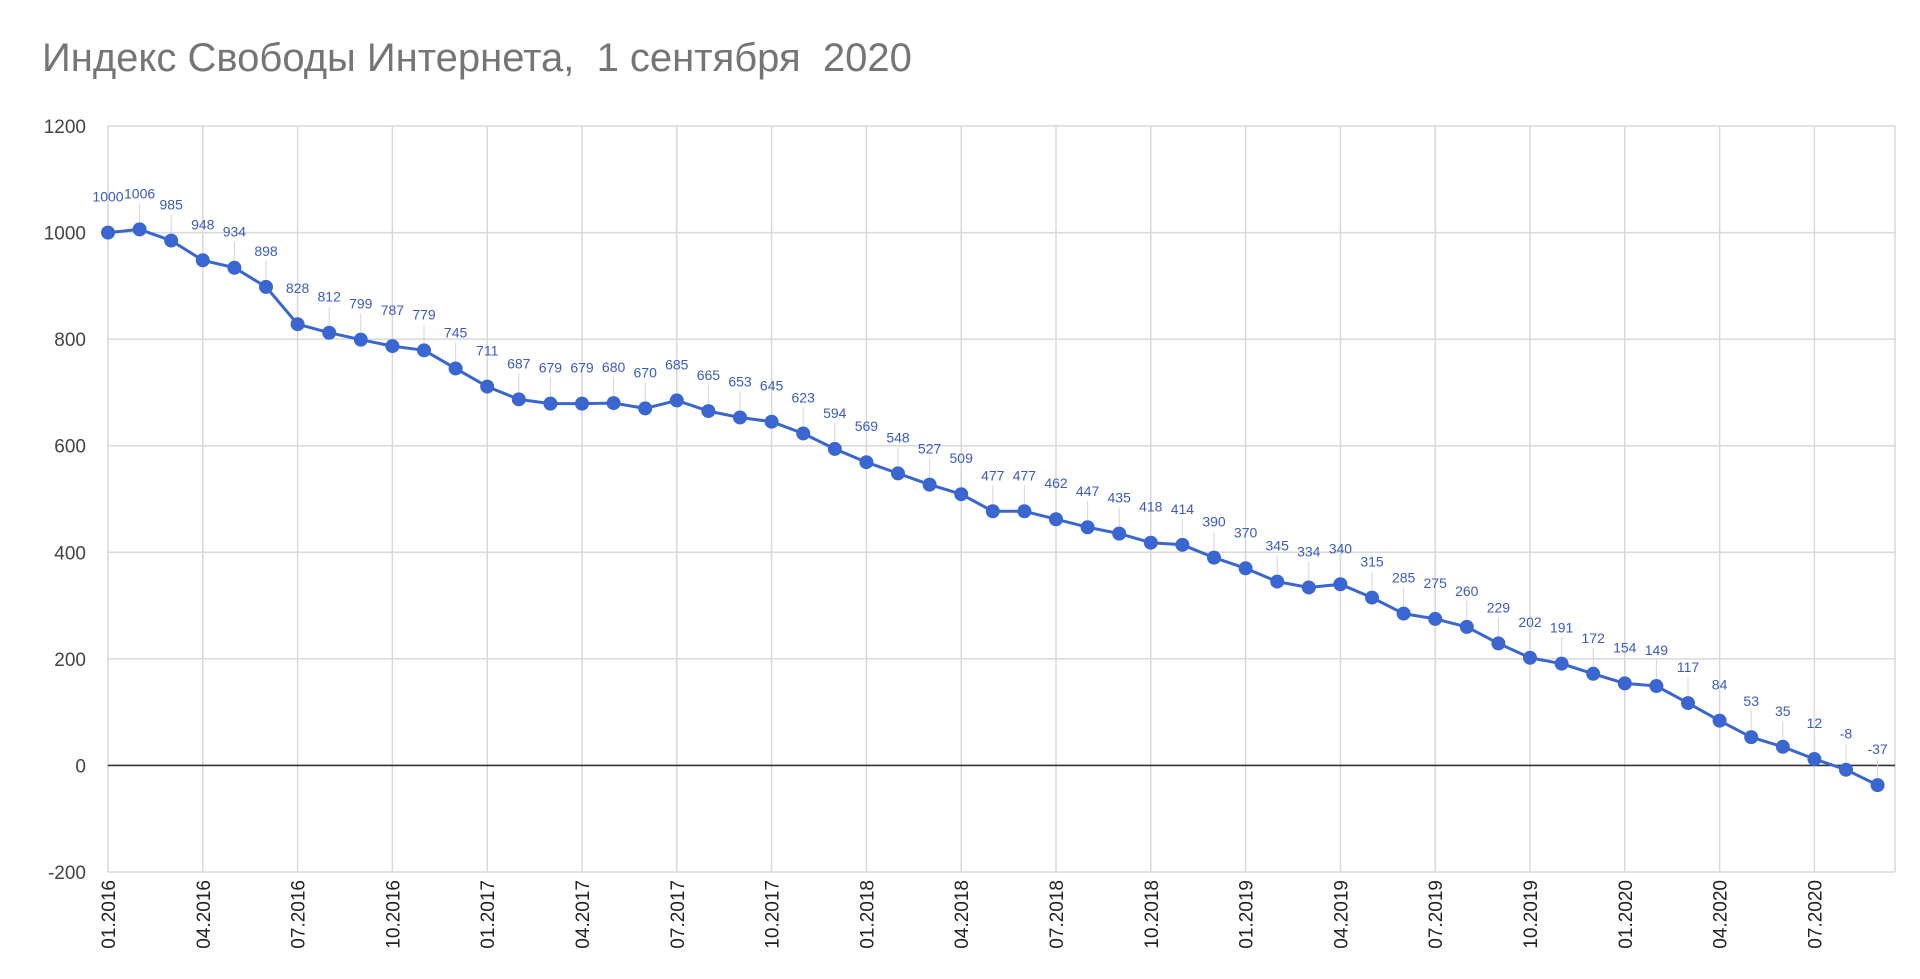  I want to click on data-label: 645, so click(772, 386).